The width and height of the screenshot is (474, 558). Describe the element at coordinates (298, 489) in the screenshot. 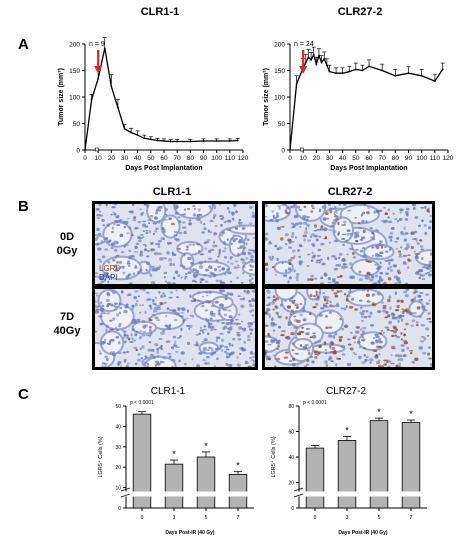

I see `axis-break-mark` at that location.